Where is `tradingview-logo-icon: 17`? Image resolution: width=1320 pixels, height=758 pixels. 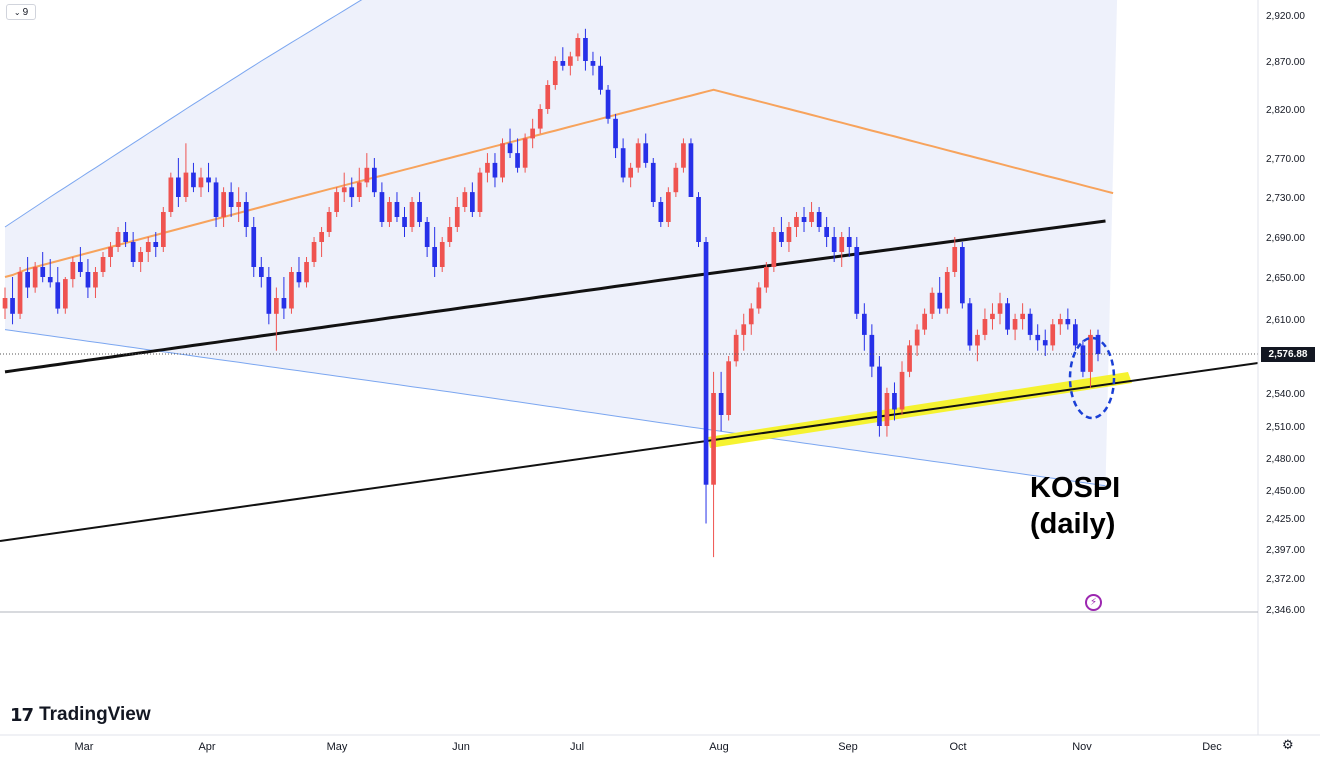 tradingview-logo-icon: 17 is located at coordinates (22, 715).